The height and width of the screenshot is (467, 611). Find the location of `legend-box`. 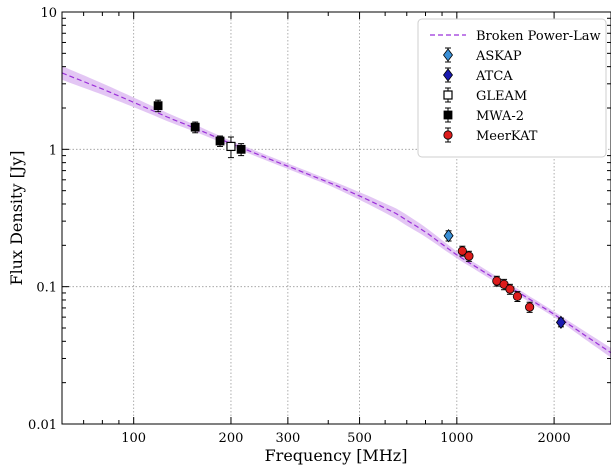

legend-box is located at coordinates (512, 88).